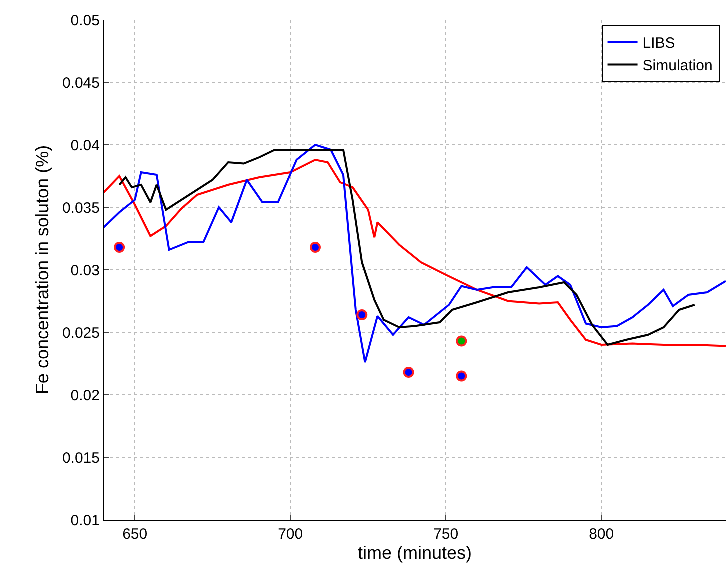  I want to click on y-tick-label: 0.04, so click(85, 145).